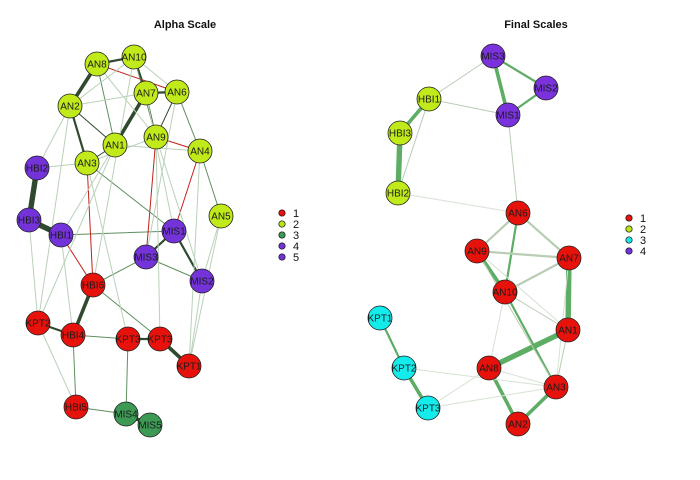 The width and height of the screenshot is (700, 480). What do you see at coordinates (130, 197) in the screenshot?
I see `alpha-edge-an3-mis1` at bounding box center [130, 197].